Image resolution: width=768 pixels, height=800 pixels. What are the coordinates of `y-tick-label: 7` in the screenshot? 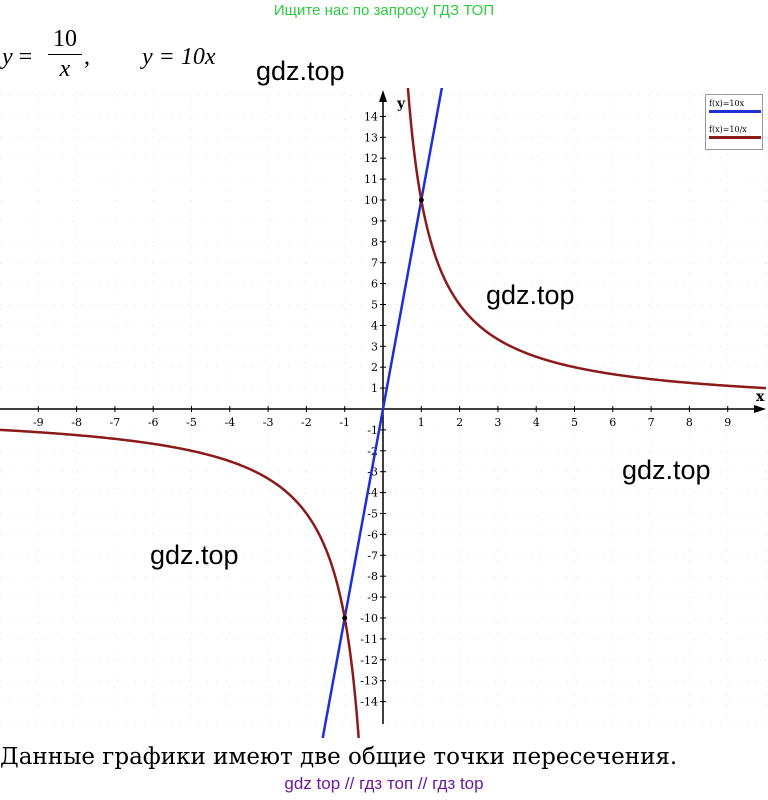 It's located at (374, 263).